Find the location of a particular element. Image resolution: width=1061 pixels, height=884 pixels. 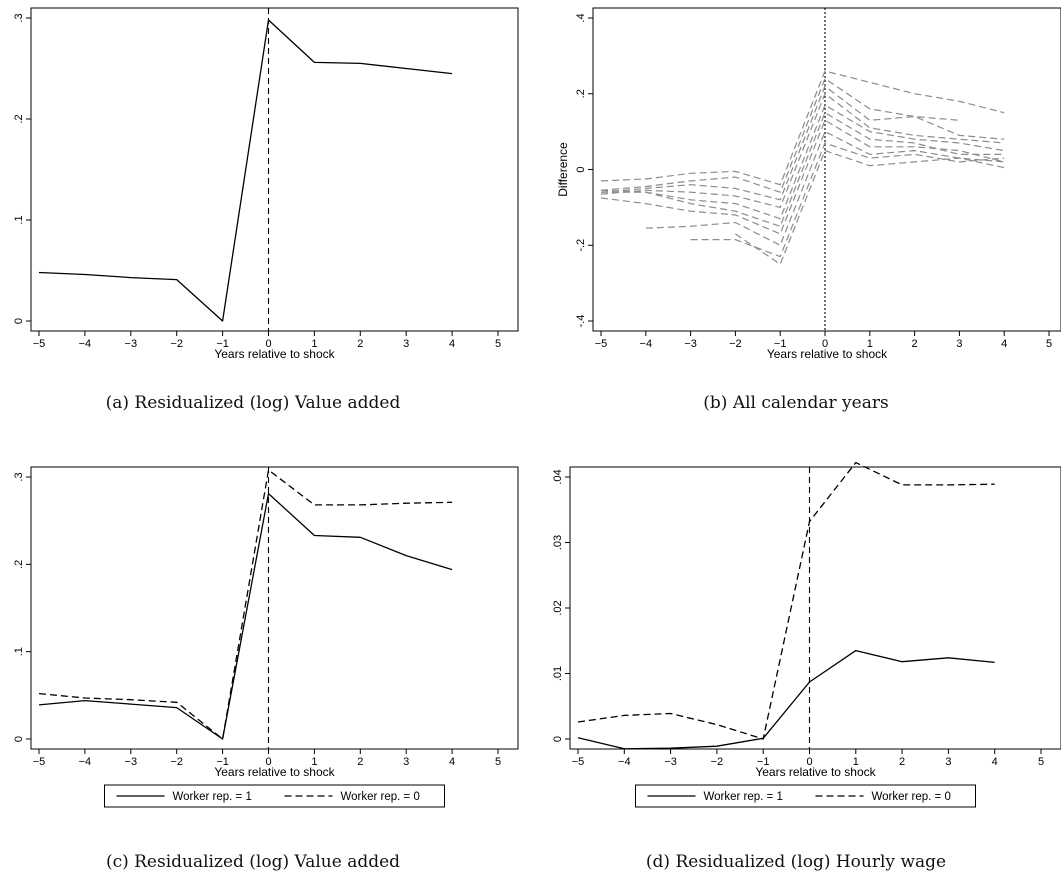

caption-b: (b) All calendar years is located at coordinates (796, 403).